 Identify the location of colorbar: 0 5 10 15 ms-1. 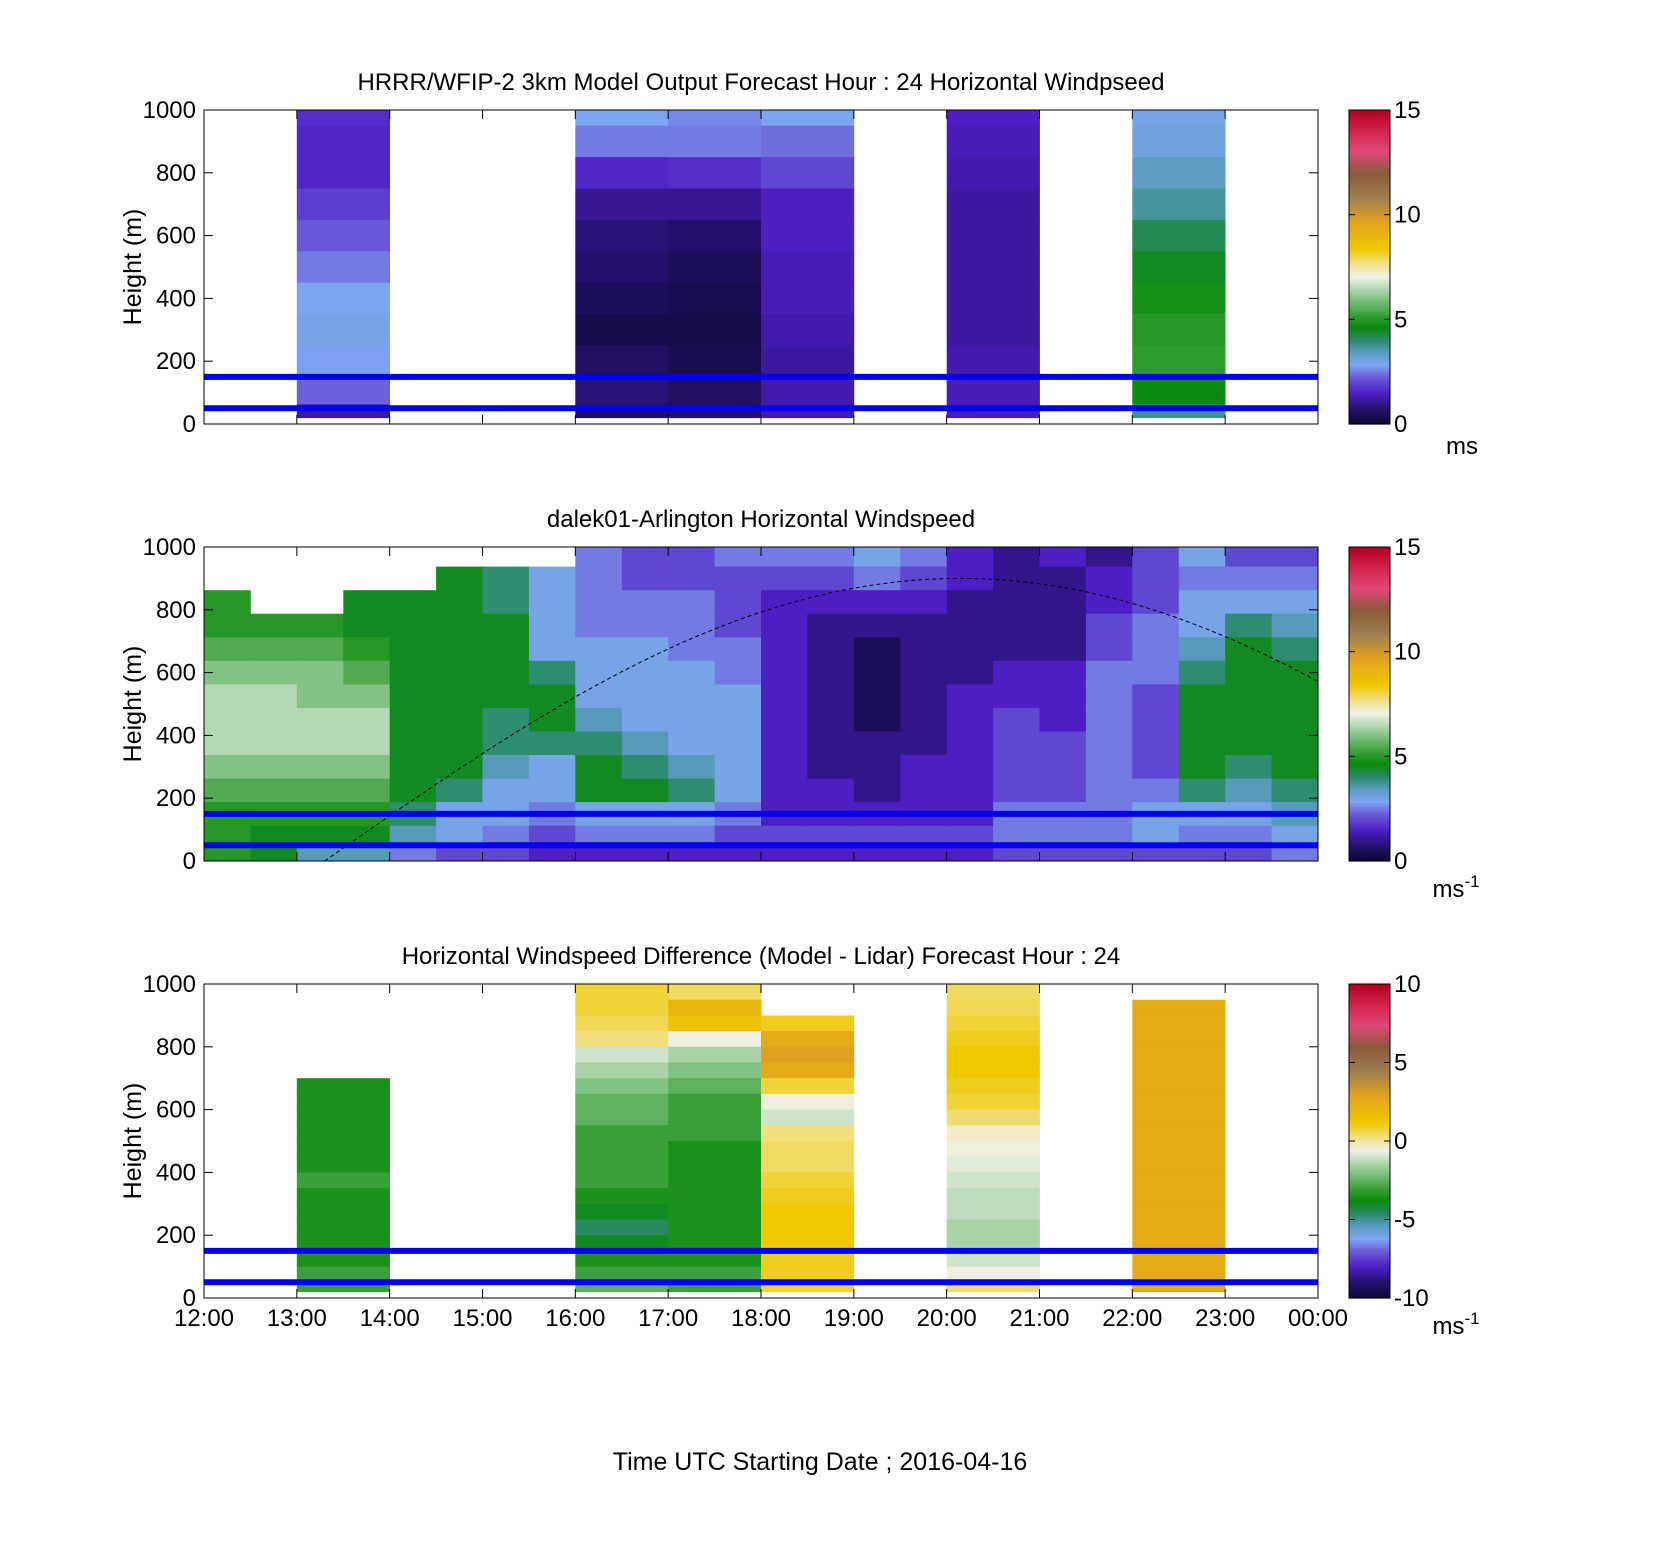
(1414, 718).